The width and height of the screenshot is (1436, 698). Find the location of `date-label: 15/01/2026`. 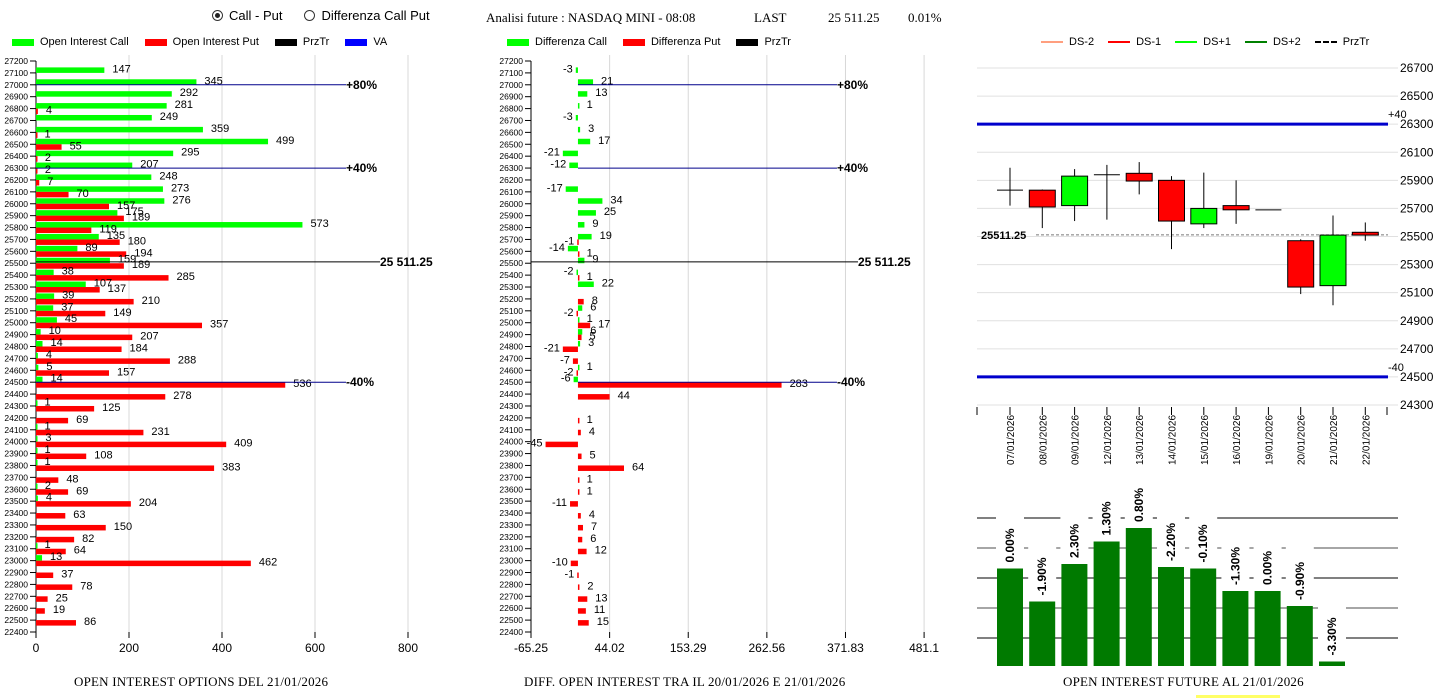

date-label: 15/01/2026 is located at coordinates (1205, 440).